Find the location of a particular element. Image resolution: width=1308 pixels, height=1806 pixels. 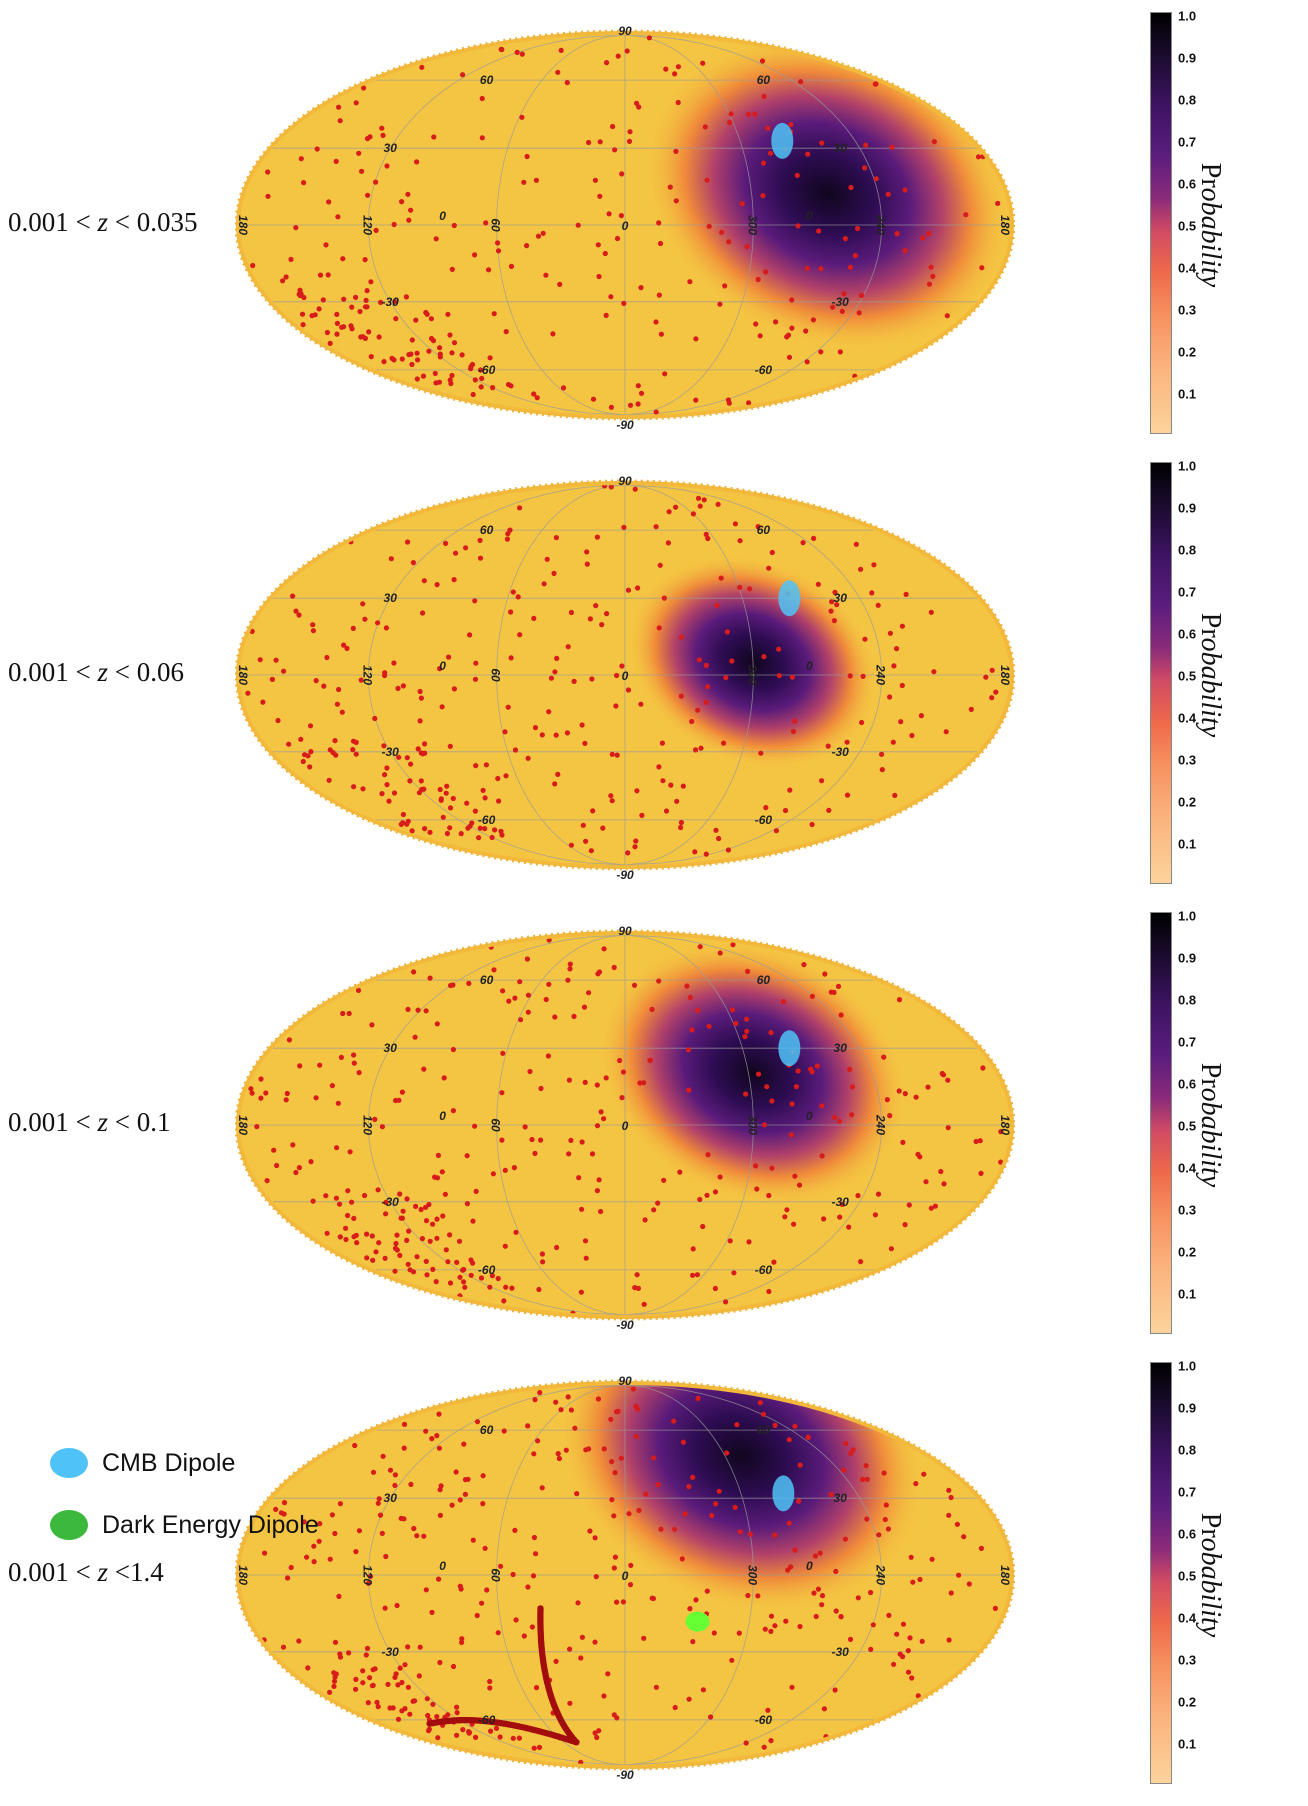

colorbar-title: Probability is located at coordinates (1210, 1575).